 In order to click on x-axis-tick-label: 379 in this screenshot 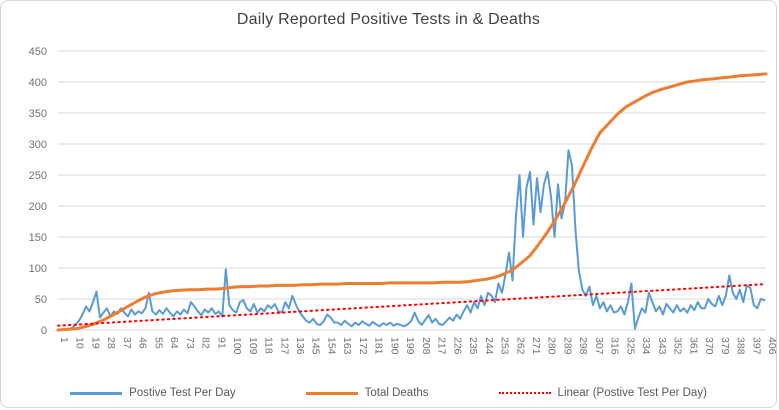, I will do `click(725, 346)`.